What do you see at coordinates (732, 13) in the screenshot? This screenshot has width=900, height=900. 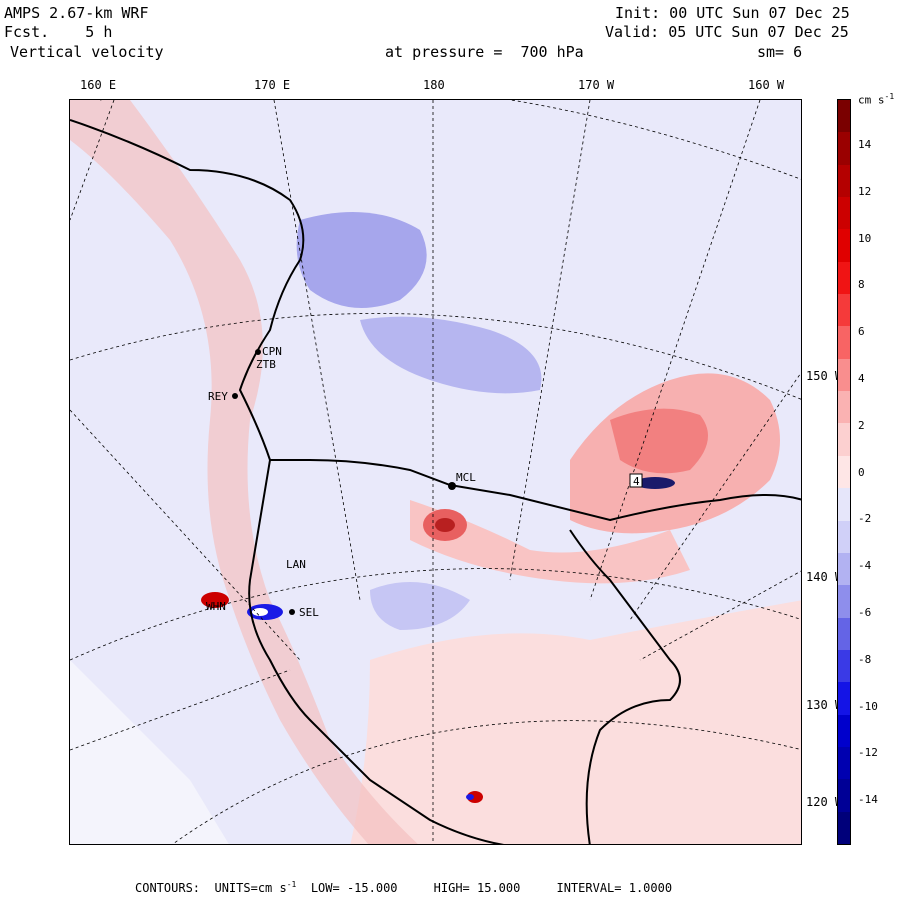 I see `init-time: Init: 00 UTC Sun 07 Dec 25` at bounding box center [732, 13].